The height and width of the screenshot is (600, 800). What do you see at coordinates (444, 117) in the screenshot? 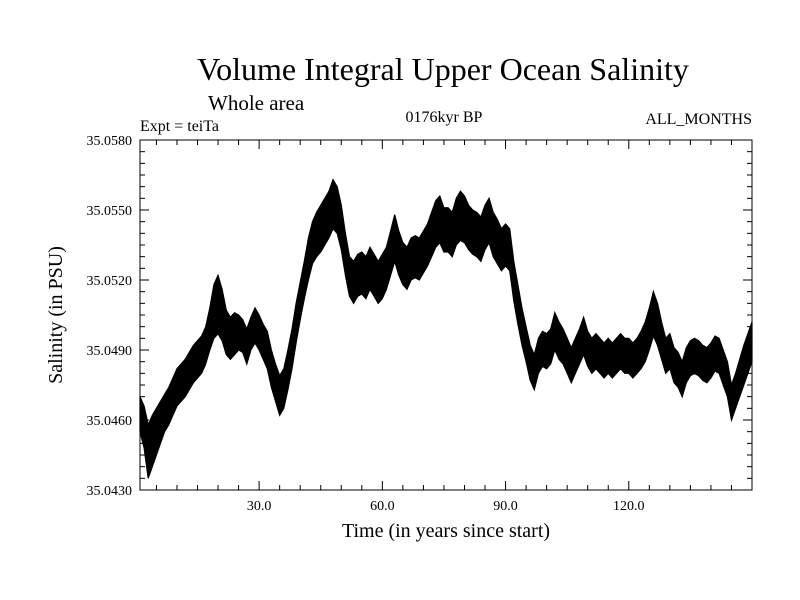
I see `period-label: 0176kyr BP` at bounding box center [444, 117].